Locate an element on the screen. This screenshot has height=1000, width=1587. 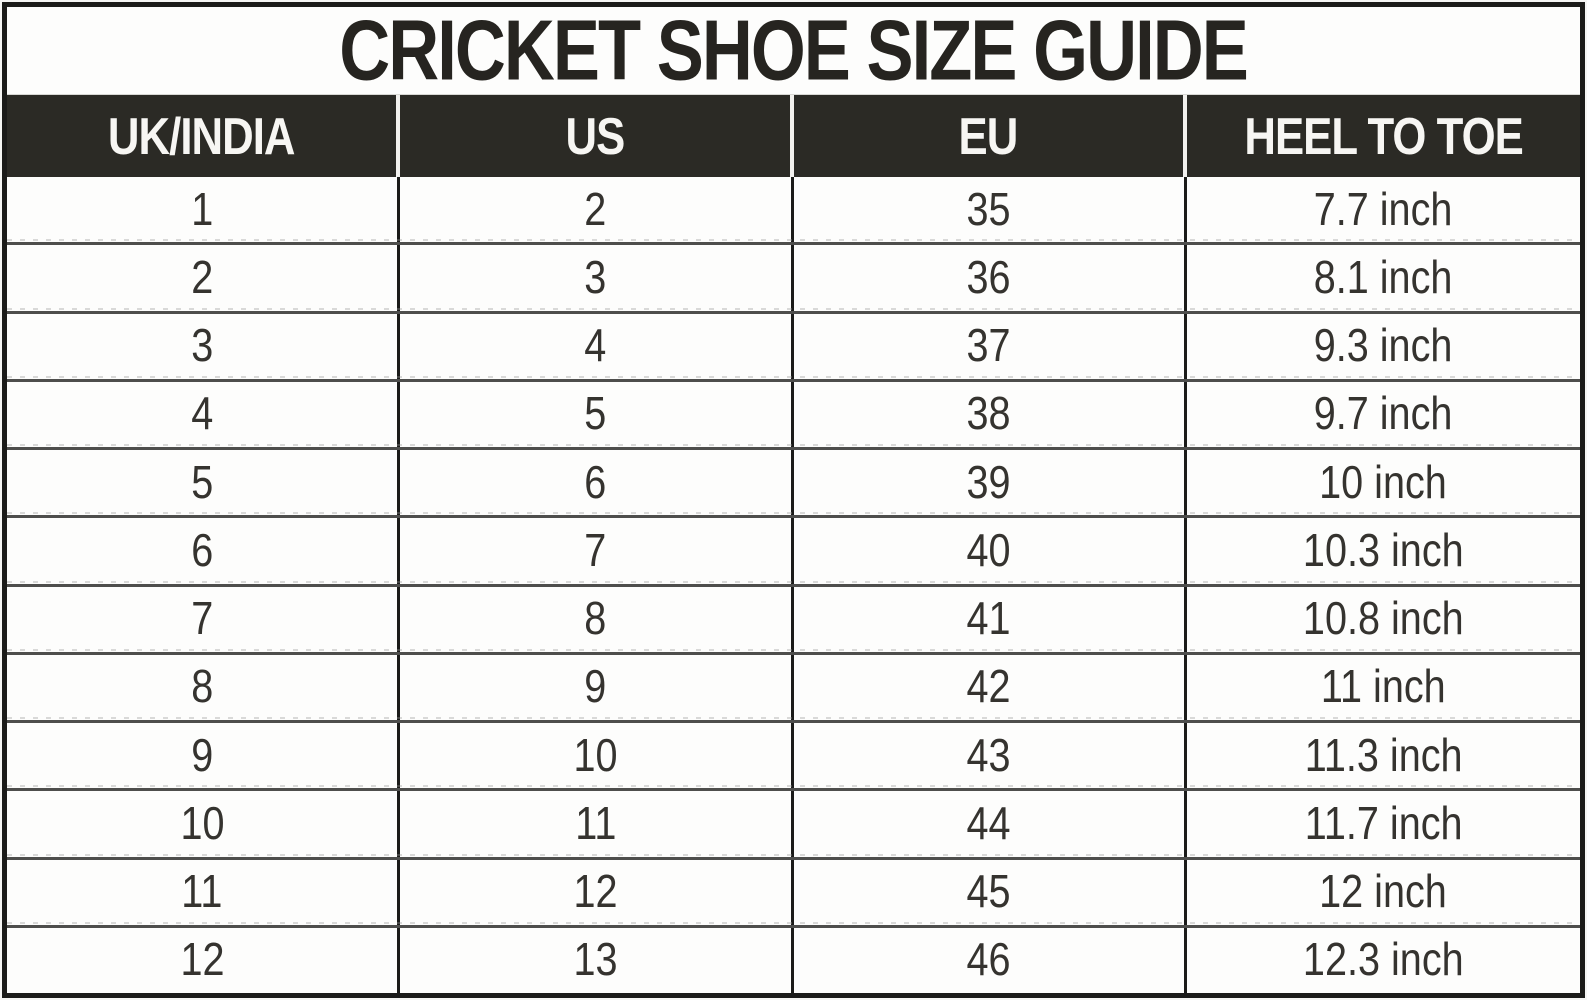
table-cell-heel-to-toe: 9.7 inch is located at coordinates (1383, 413).